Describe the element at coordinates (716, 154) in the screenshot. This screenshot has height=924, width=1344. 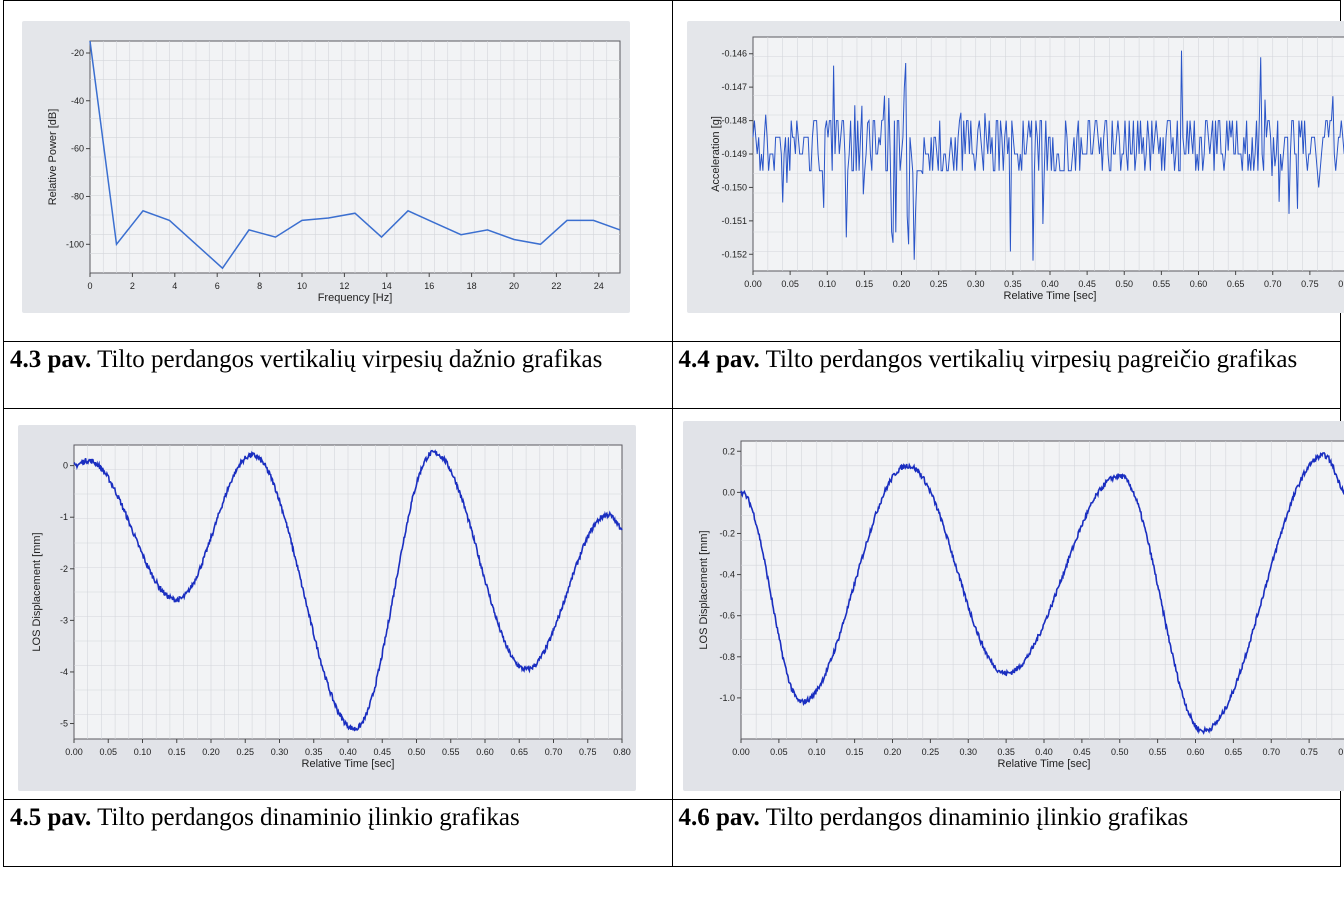
I see `y-axis-label: Acceleration [g]` at that location.